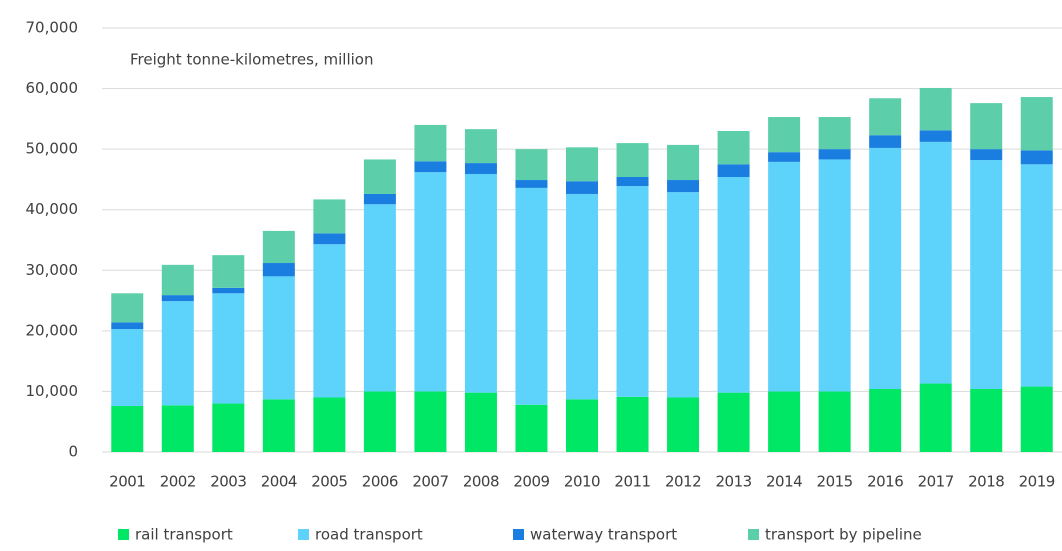 Image resolution: width=1062 pixels, height=551 pixels. I want to click on x-tick-label: 2002, so click(178, 482).